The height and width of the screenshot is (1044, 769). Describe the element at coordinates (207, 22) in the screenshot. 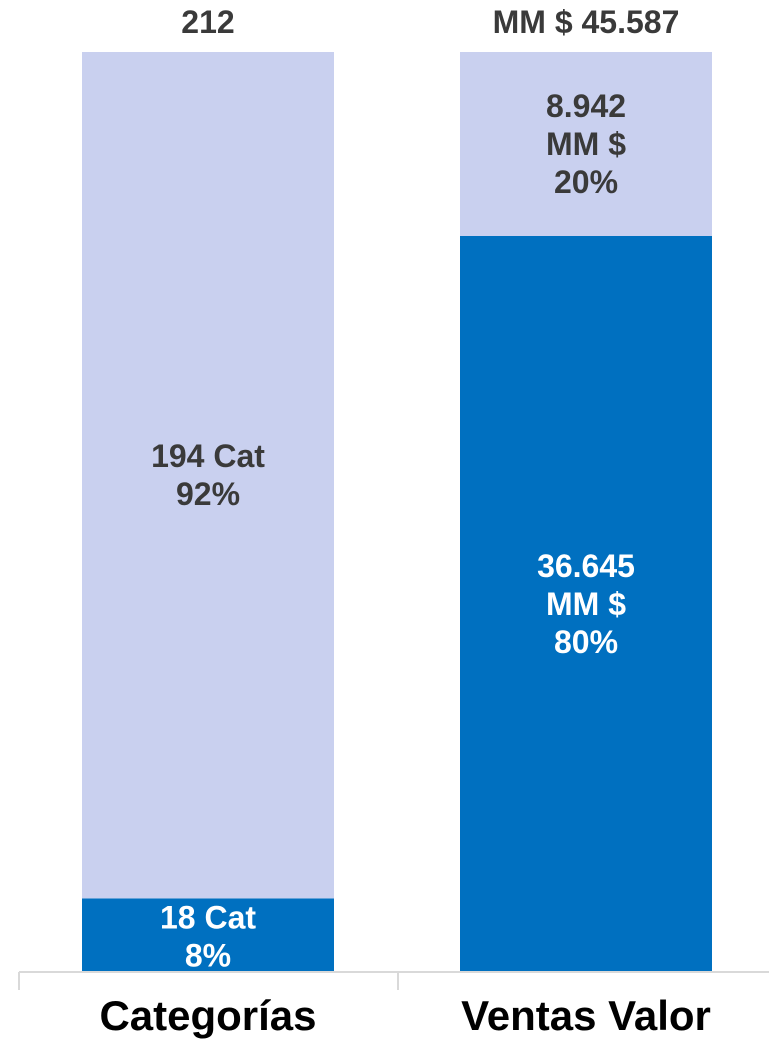

I see `total-label-0: 212` at that location.